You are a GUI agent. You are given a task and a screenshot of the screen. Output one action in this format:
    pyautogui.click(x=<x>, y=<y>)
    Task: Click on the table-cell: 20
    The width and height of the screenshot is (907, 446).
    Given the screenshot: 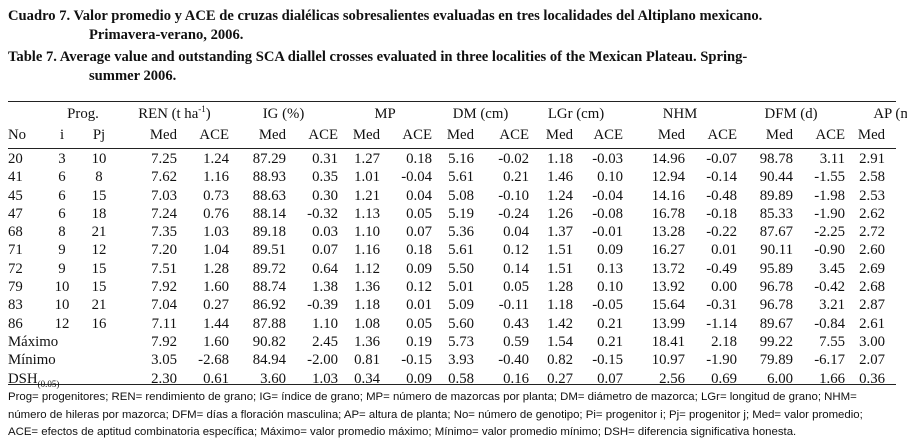 What is the action you would take?
    pyautogui.click(x=15, y=159)
    